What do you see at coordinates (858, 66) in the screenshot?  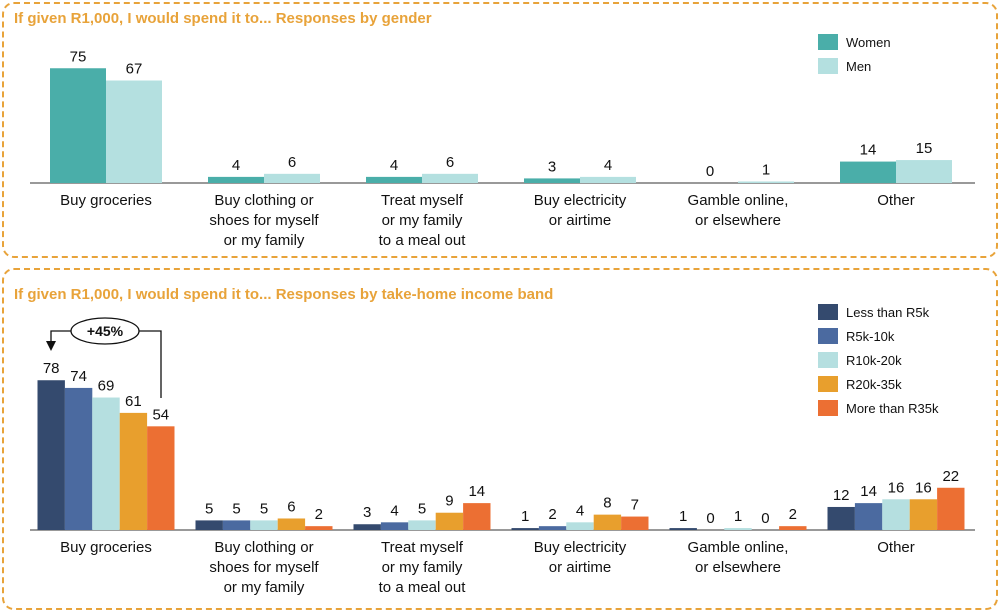 I see `legend-label: Men` at bounding box center [858, 66].